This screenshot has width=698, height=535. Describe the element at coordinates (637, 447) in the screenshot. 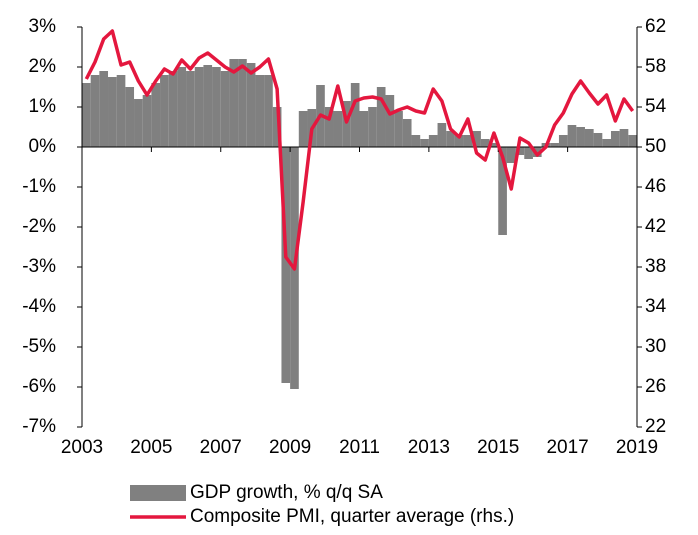

I see `x-tick-label: 2019` at that location.